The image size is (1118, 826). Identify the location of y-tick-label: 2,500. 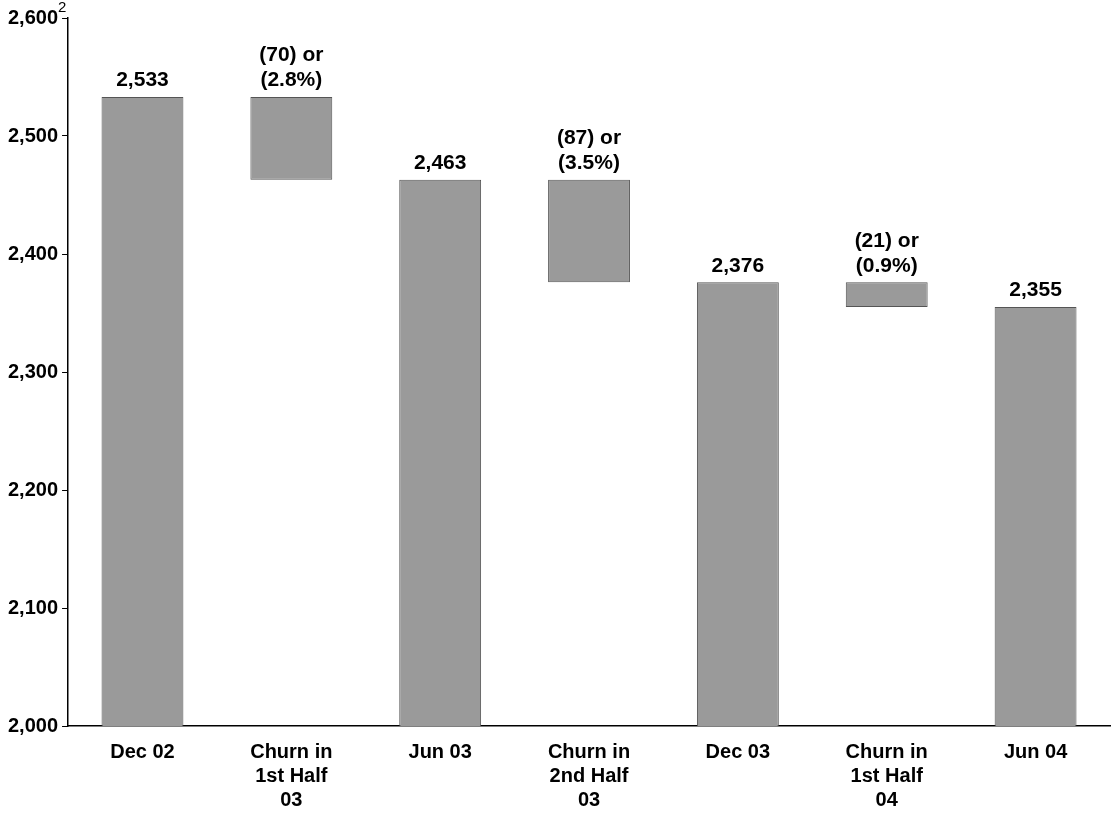
(33, 134).